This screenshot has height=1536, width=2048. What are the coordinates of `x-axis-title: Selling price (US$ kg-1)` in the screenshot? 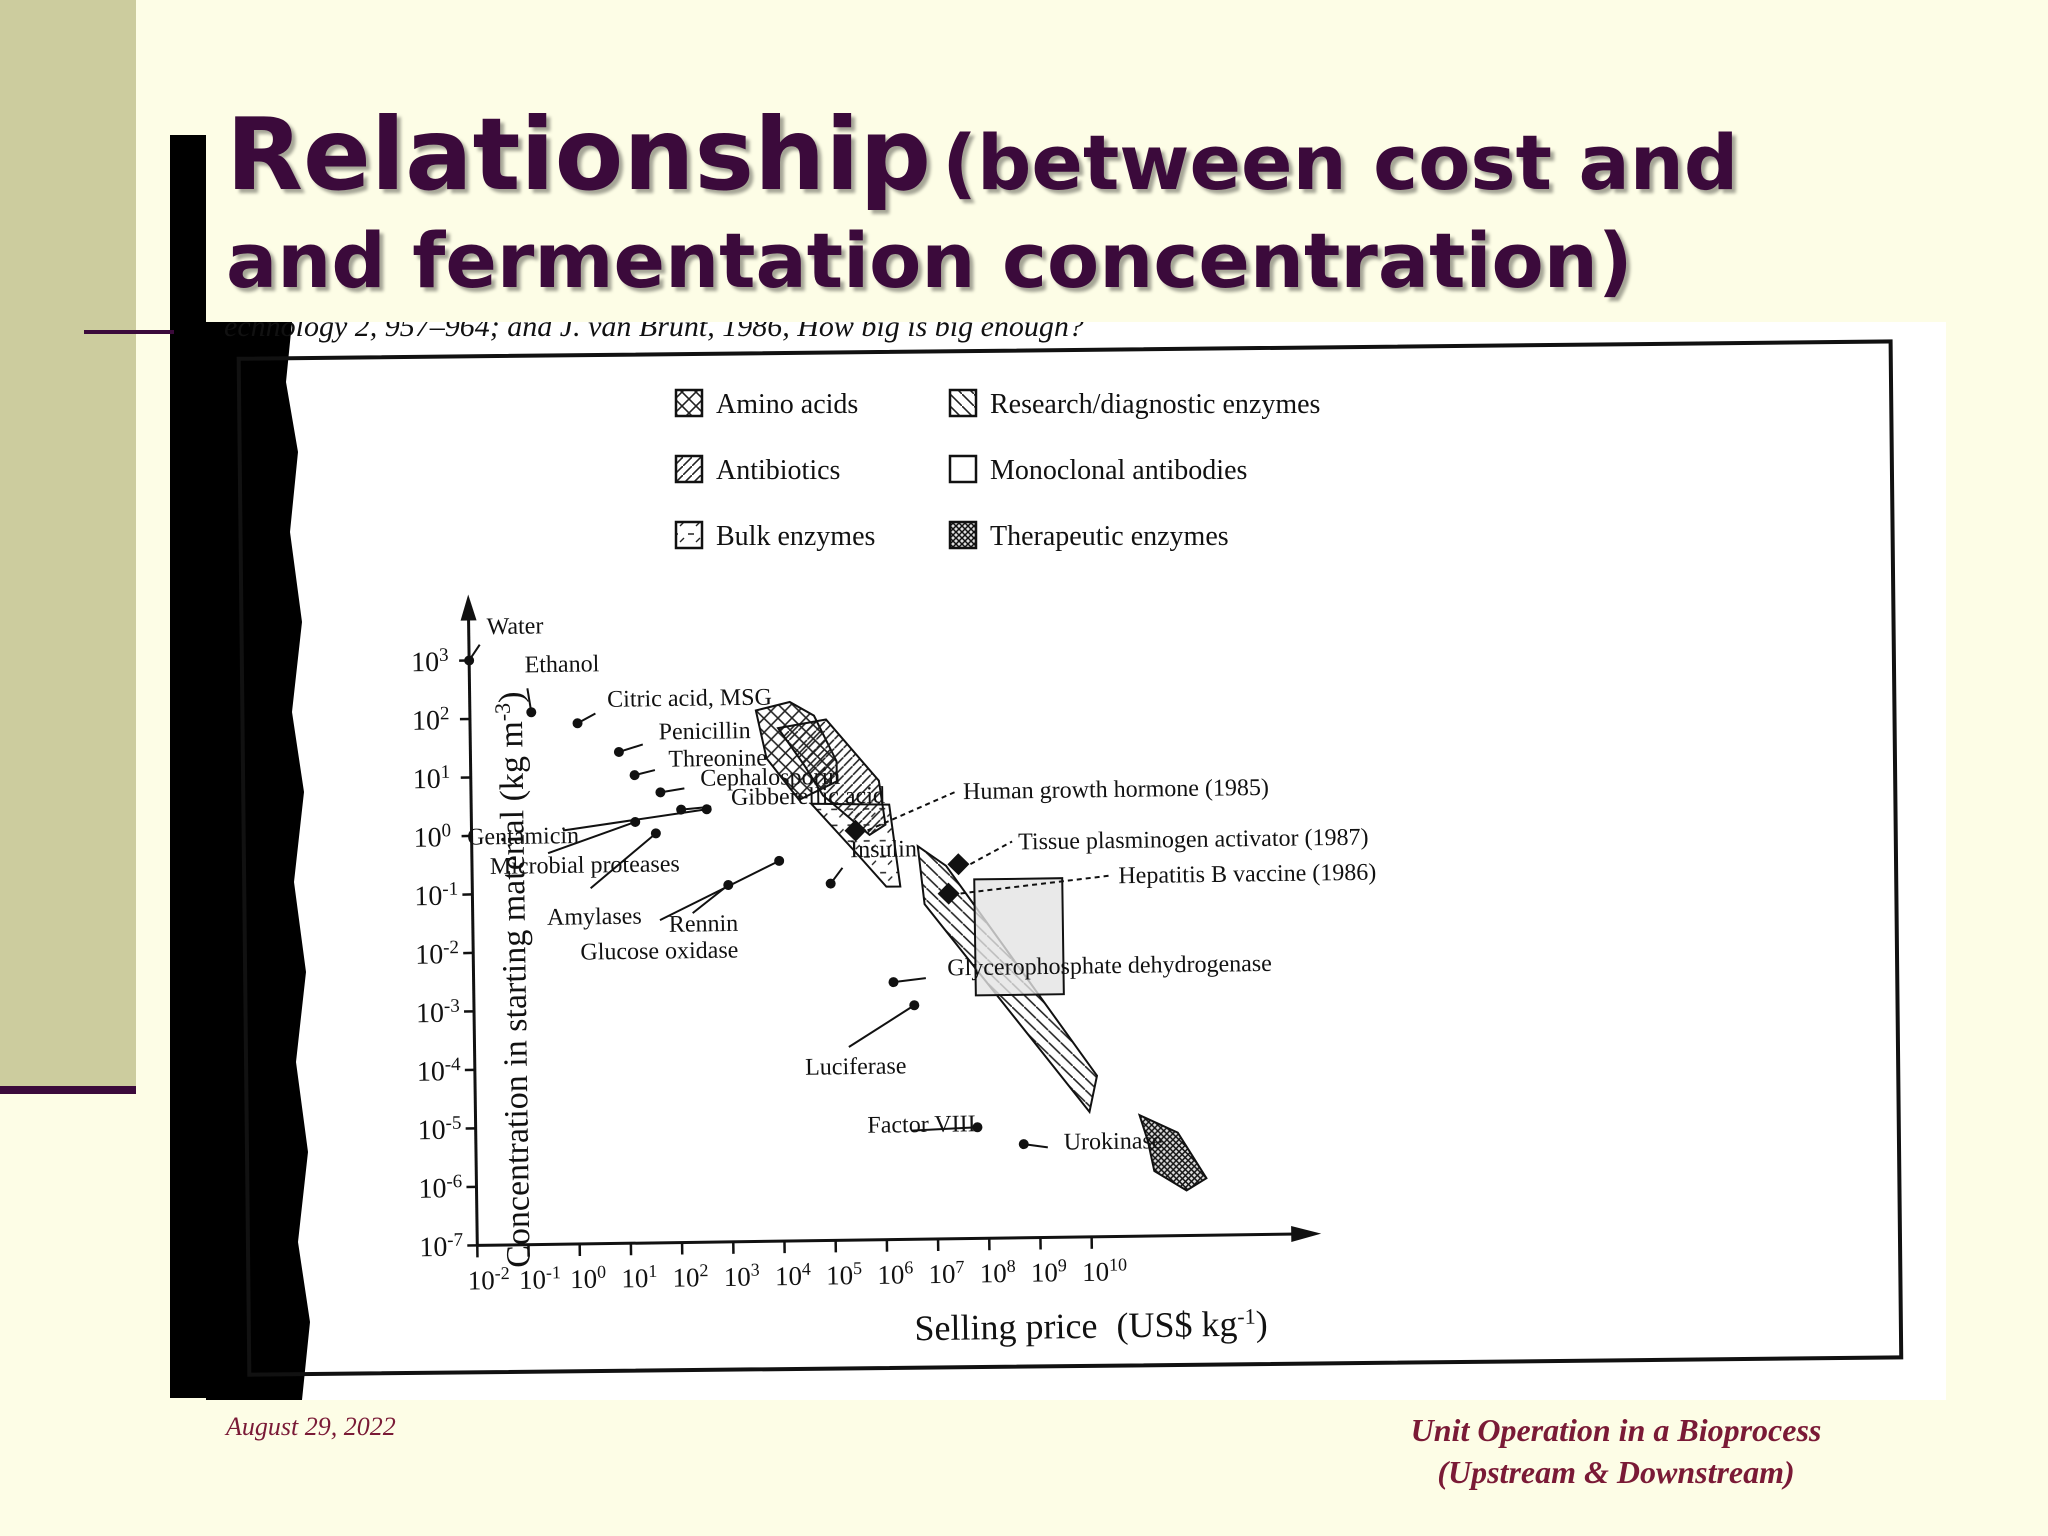 It's located at (1091, 1325).